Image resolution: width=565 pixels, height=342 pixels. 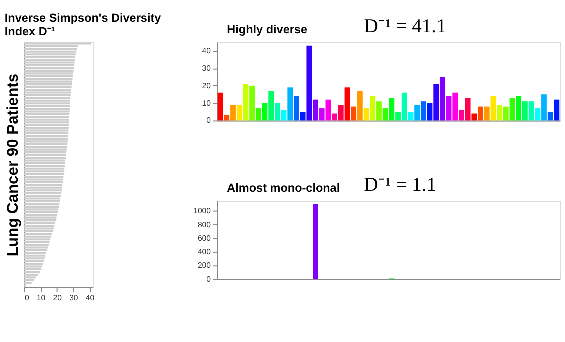 I want to click on y-tick-label: 10, so click(x=207, y=103).